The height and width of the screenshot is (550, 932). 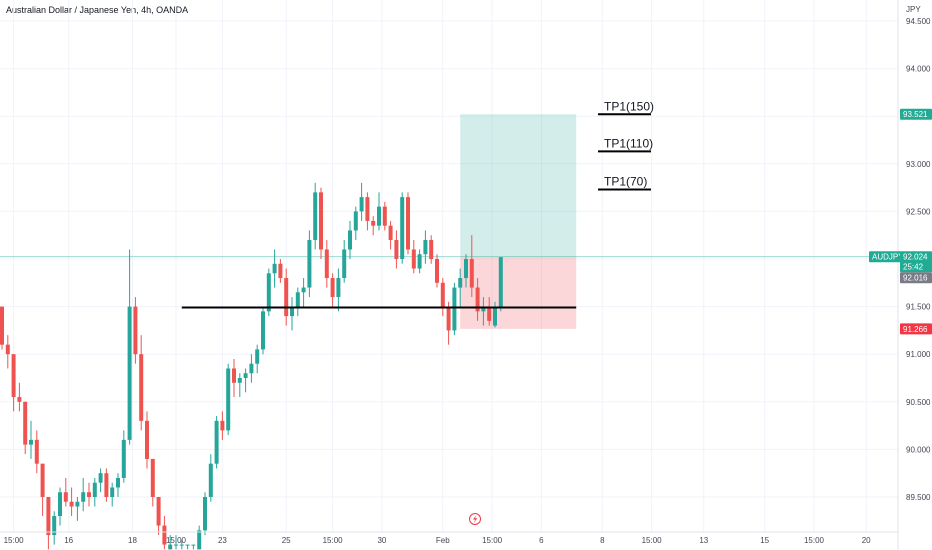 I want to click on time-tick-label: 15, so click(x=764, y=540).